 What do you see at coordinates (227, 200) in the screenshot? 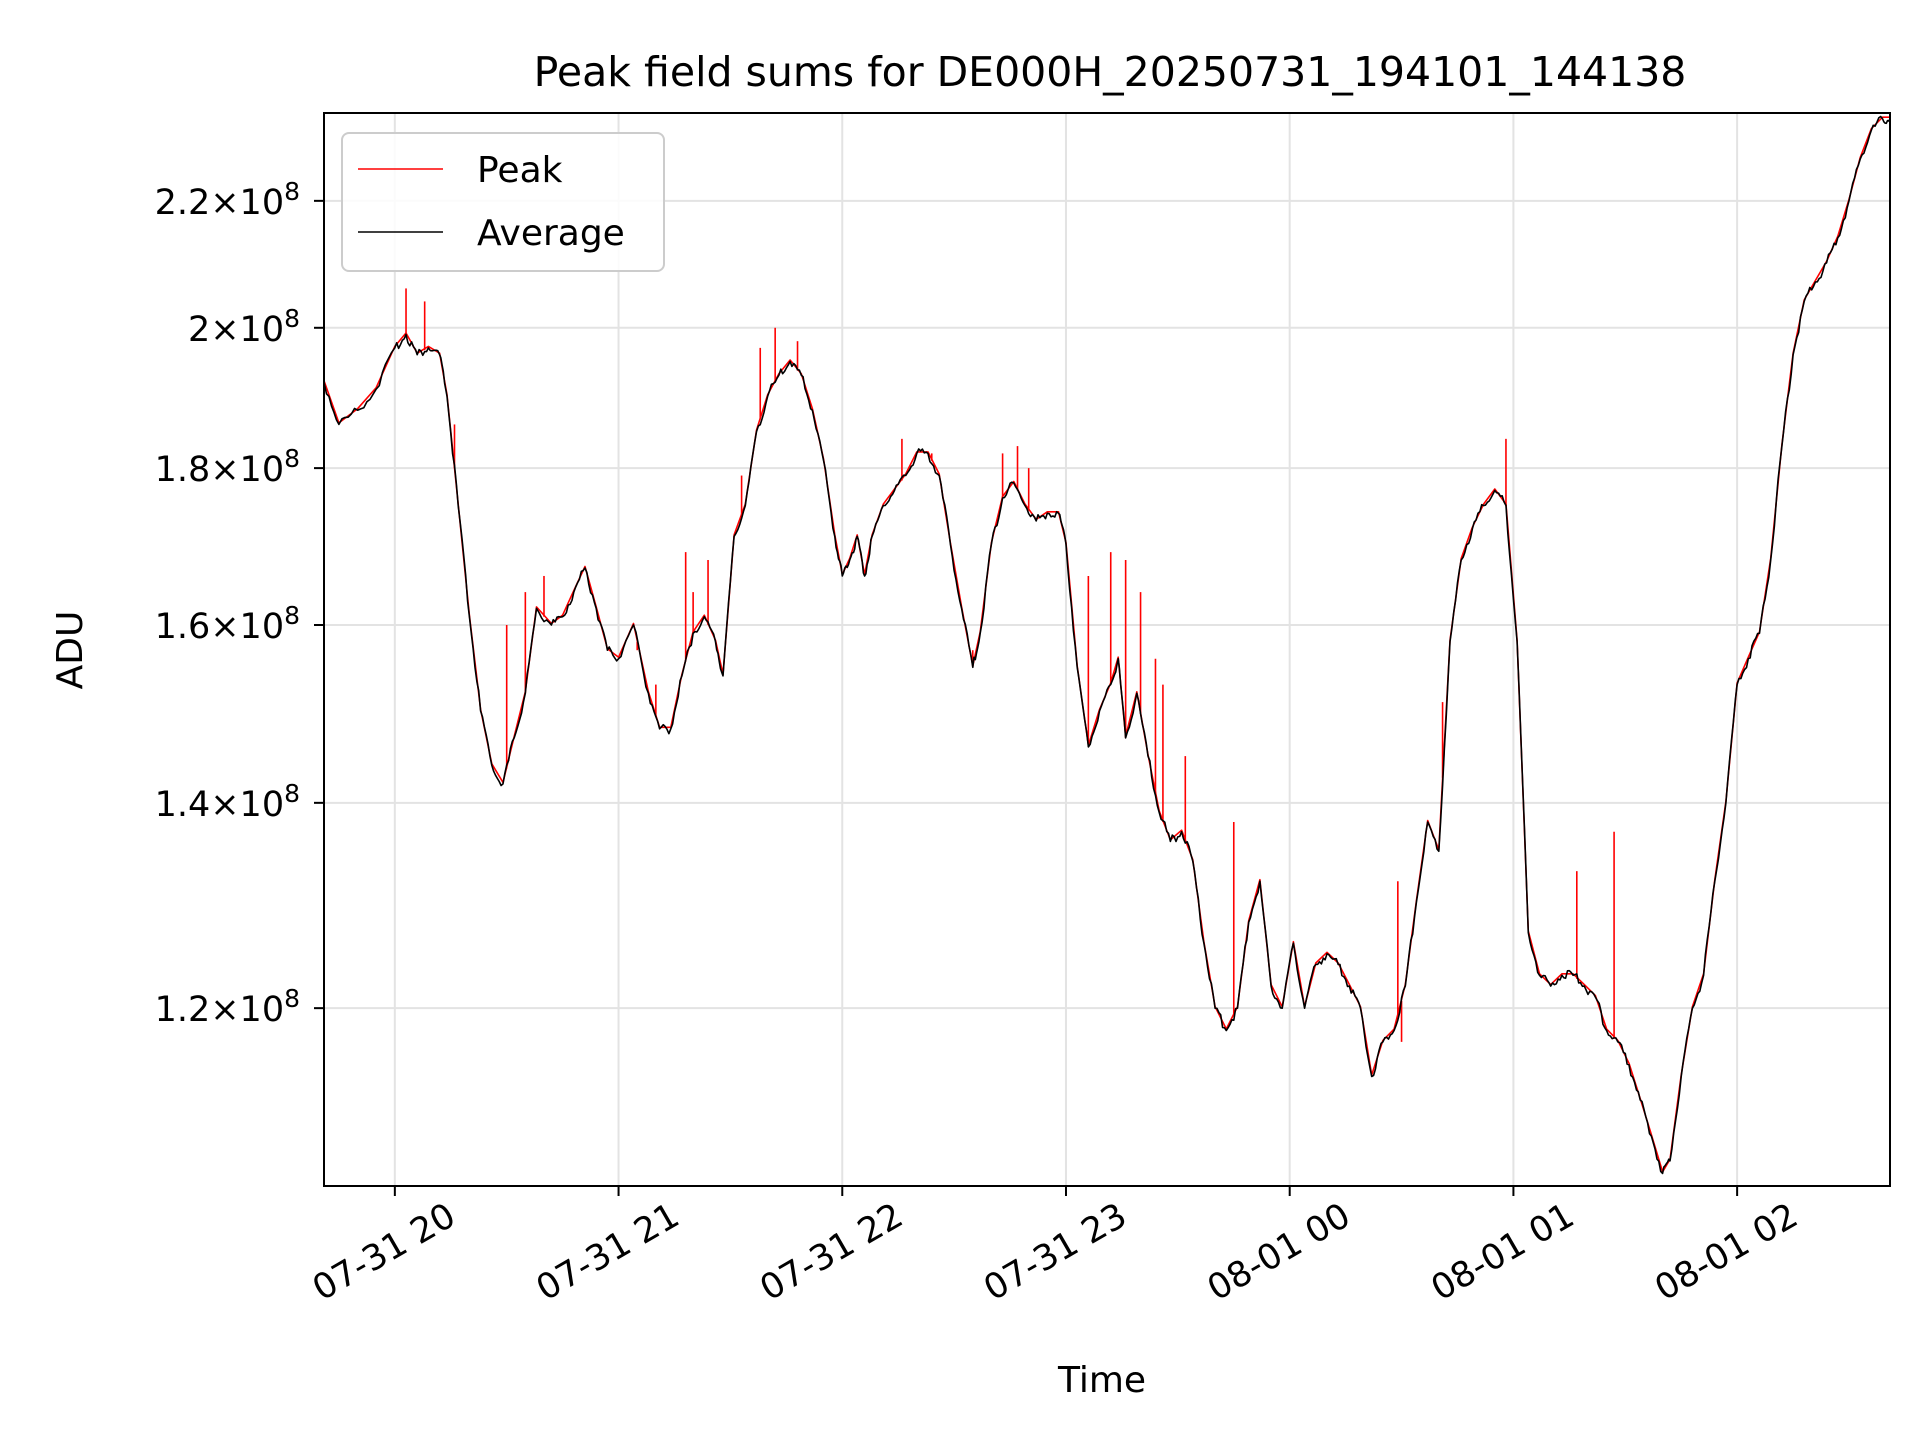
I see `y-tick-label: 2.2×108` at bounding box center [227, 200].